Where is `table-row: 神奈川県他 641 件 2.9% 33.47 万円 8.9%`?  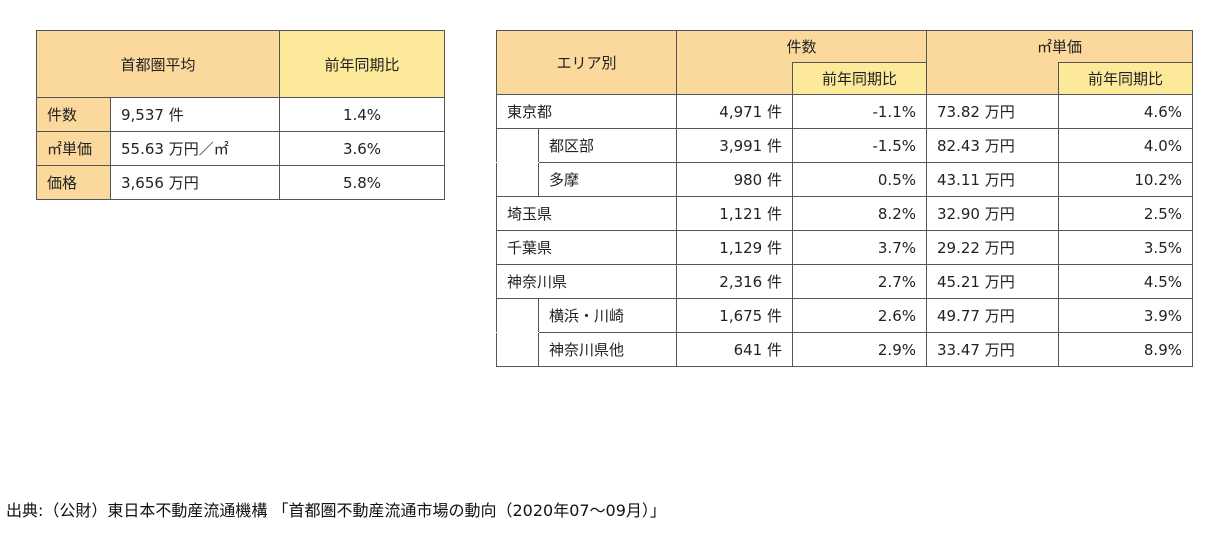 table-row: 神奈川県他 641 件 2.9% 33.47 万円 8.9% is located at coordinates (844, 349).